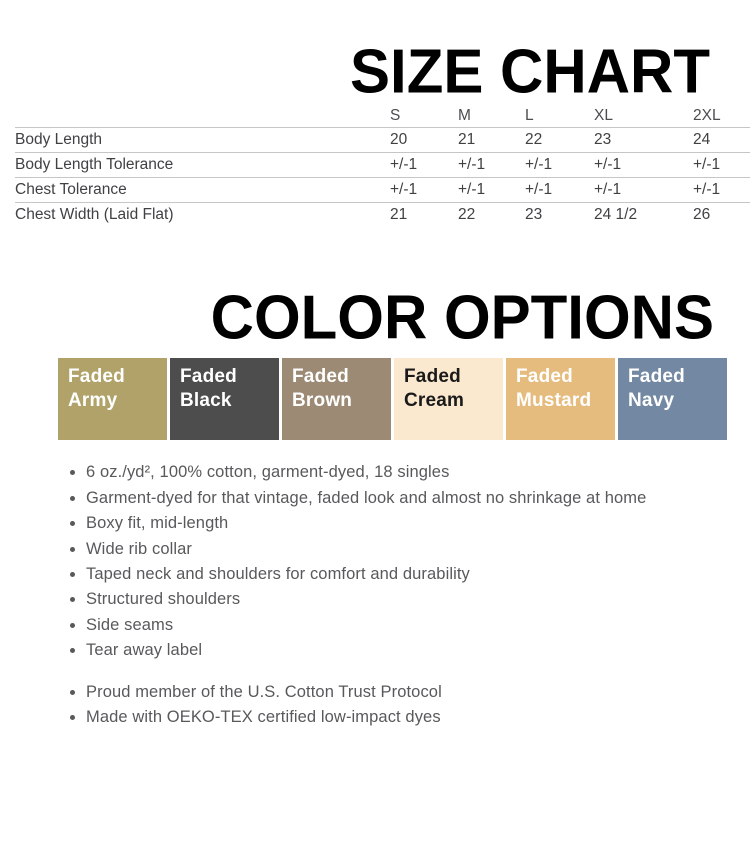  I want to click on column-header-m: M, so click(491, 116).